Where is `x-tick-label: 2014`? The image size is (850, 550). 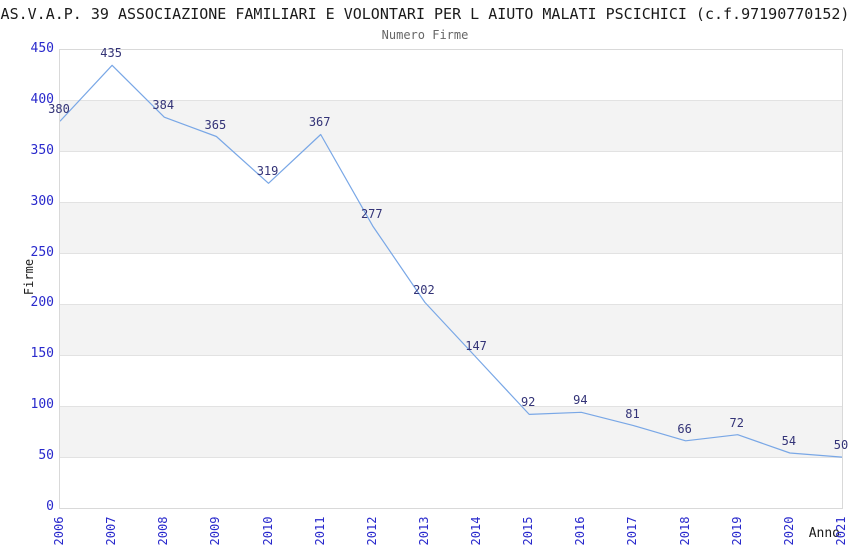
x-tick-label: 2014 is located at coordinates (475, 531).